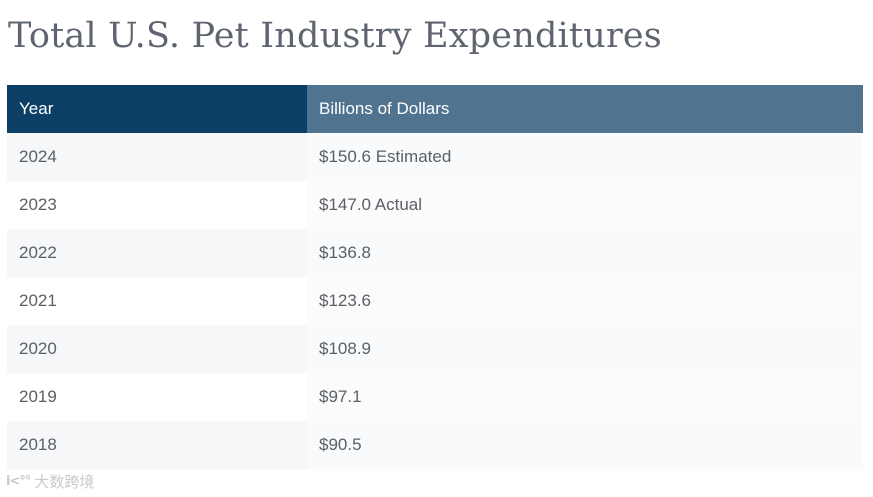 The image size is (873, 497). I want to click on cell-year: 2023, so click(157, 205).